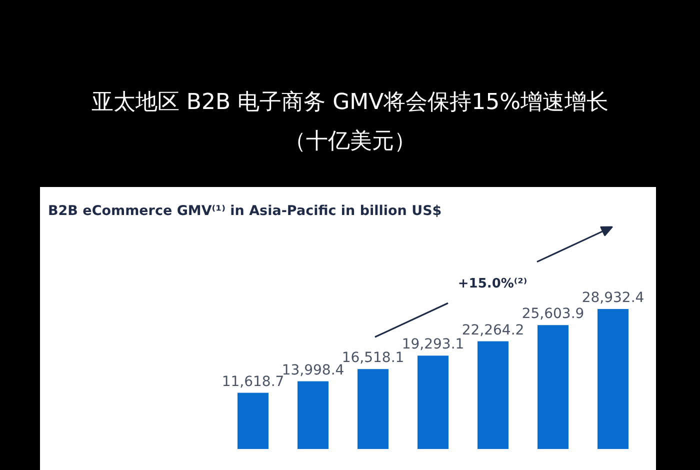 The height and width of the screenshot is (470, 700). What do you see at coordinates (350, 103) in the screenshot?
I see `chart-title: 亚太地区 B2B 电子商务 GMV将会保持15%增速增长` at bounding box center [350, 103].